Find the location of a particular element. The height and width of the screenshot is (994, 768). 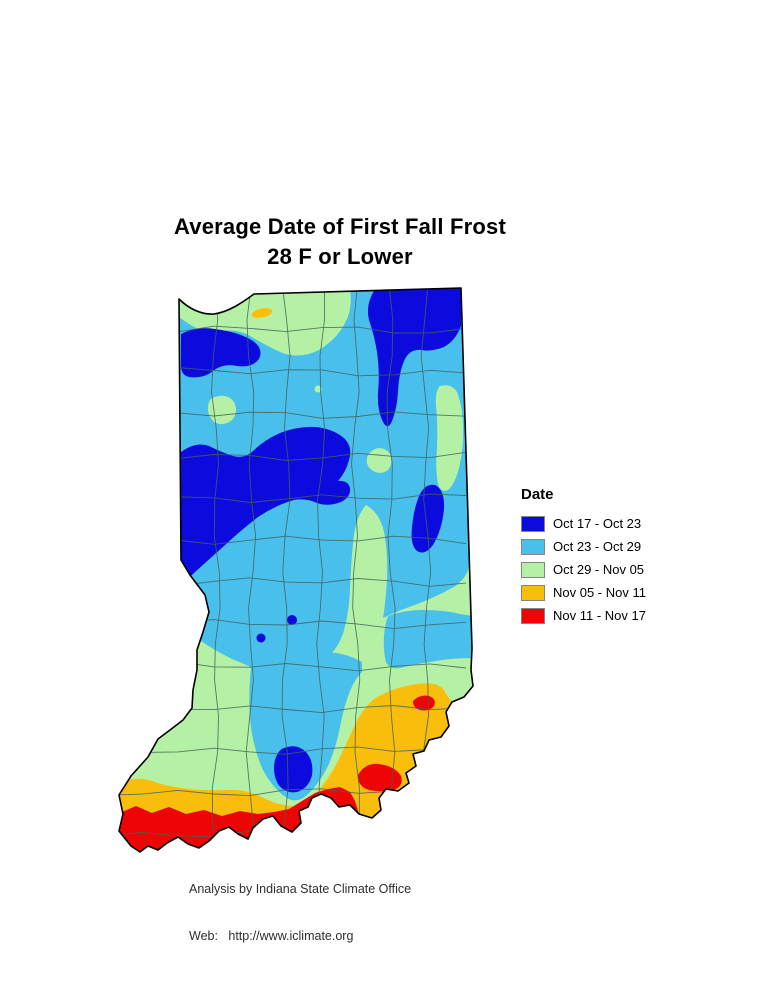

title-line-2: 28 F or Lower is located at coordinates (340, 256).